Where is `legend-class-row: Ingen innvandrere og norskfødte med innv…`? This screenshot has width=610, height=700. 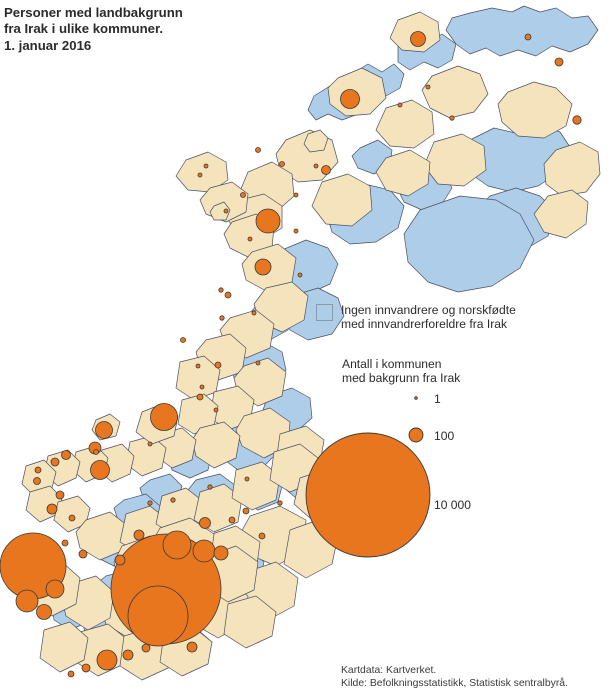
legend-class-row: Ingen innvandrere og norskfødte med innv… is located at coordinates (461, 317).